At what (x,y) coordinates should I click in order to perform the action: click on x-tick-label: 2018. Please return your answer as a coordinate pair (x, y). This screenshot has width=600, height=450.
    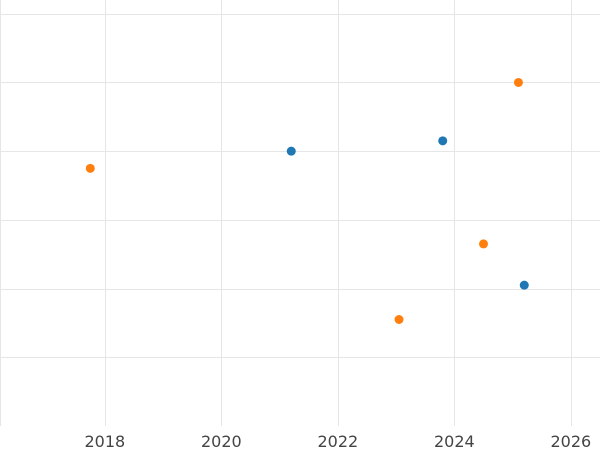
    Looking at the image, I should click on (104, 441).